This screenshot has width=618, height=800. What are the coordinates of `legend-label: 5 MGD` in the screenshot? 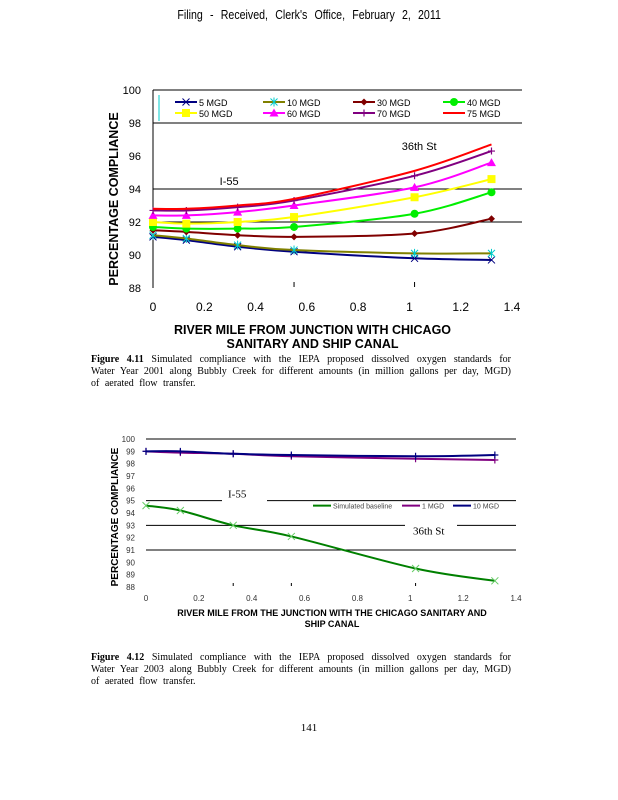 It's located at (213, 103).